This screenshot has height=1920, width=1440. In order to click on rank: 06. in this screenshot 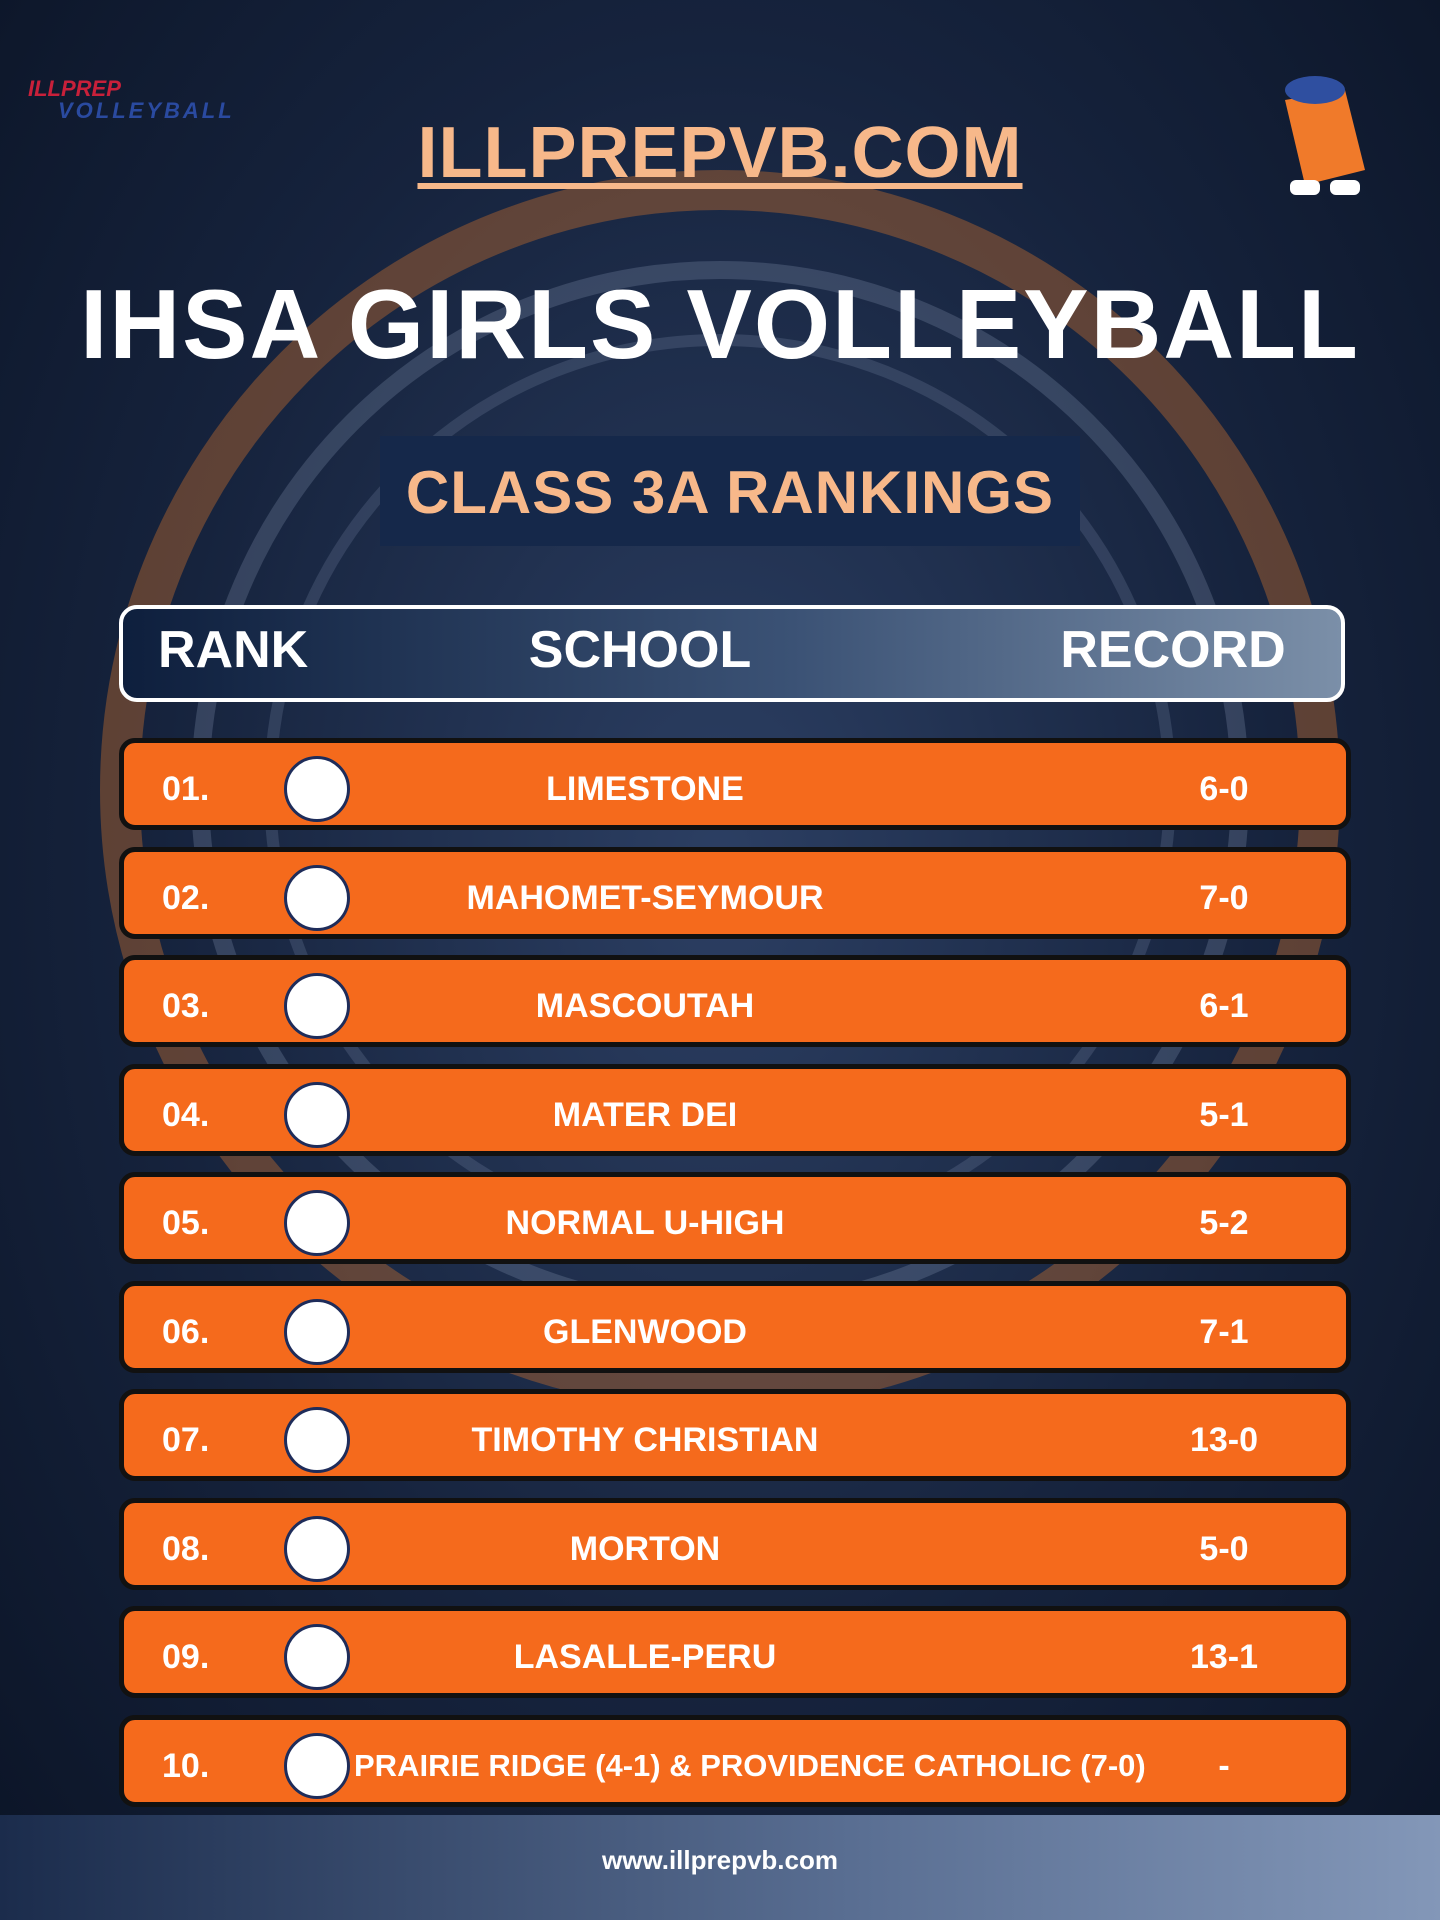, I will do `click(186, 1331)`.